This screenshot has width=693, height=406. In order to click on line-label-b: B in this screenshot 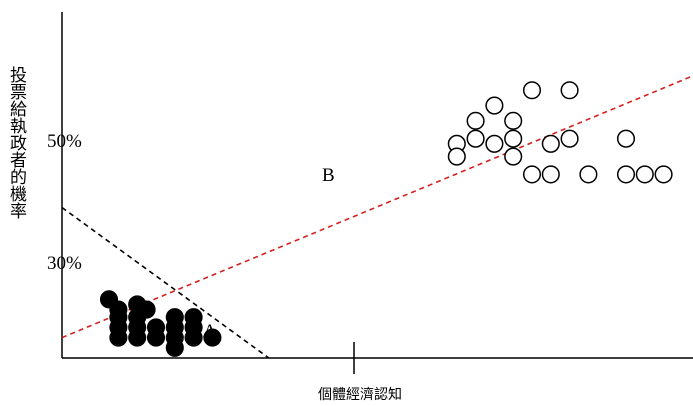, I will do `click(328, 175)`.